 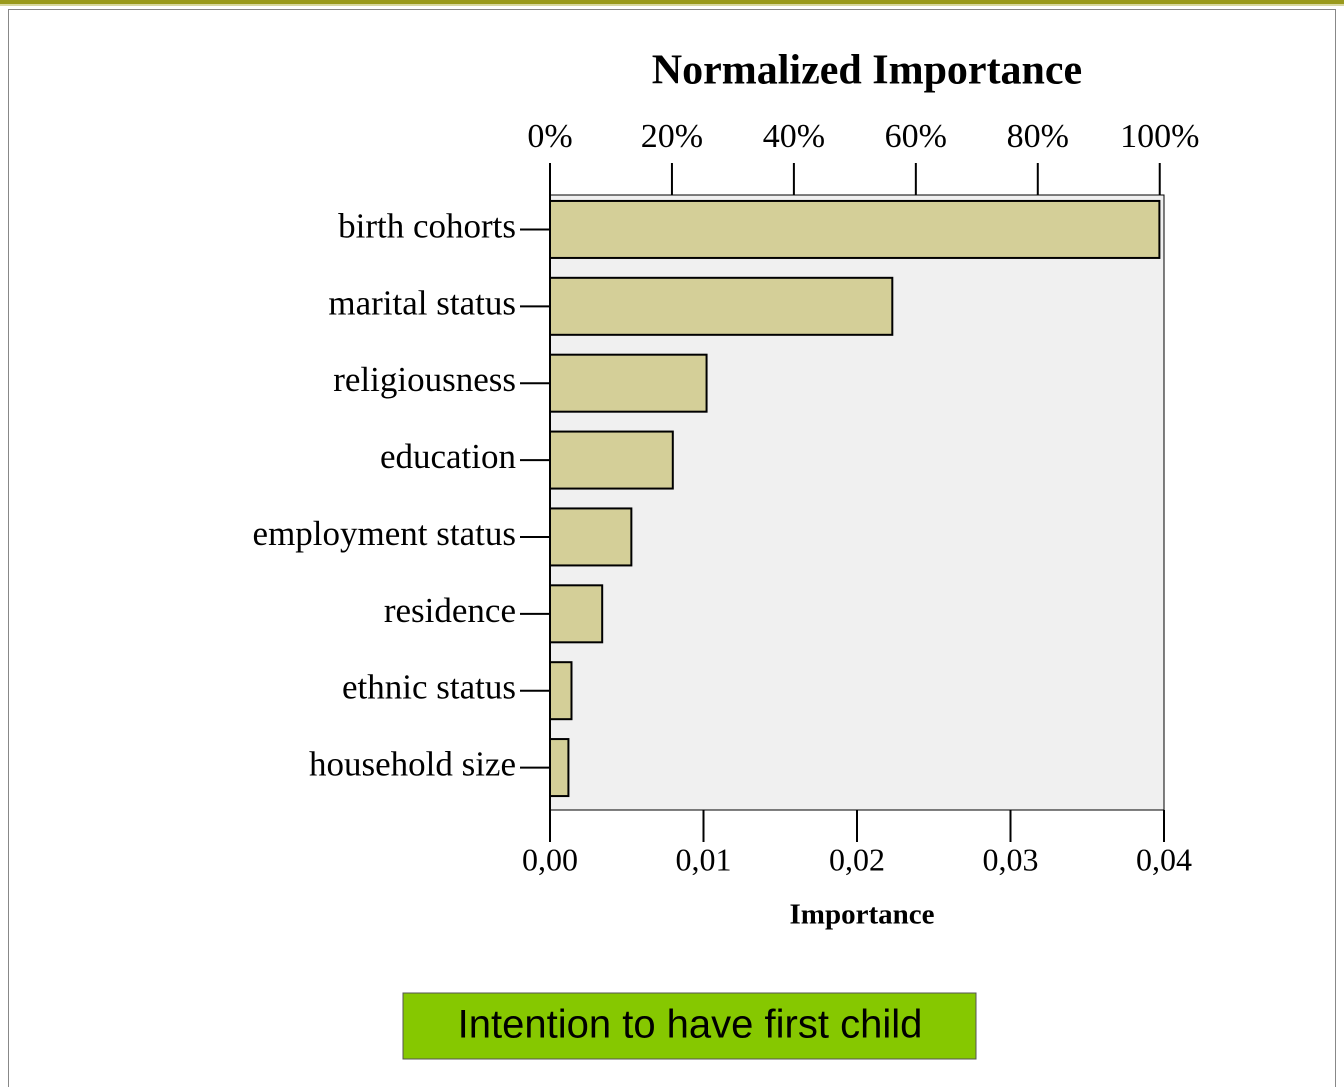 What do you see at coordinates (672, 5) in the screenshot?
I see `top-border-light` at bounding box center [672, 5].